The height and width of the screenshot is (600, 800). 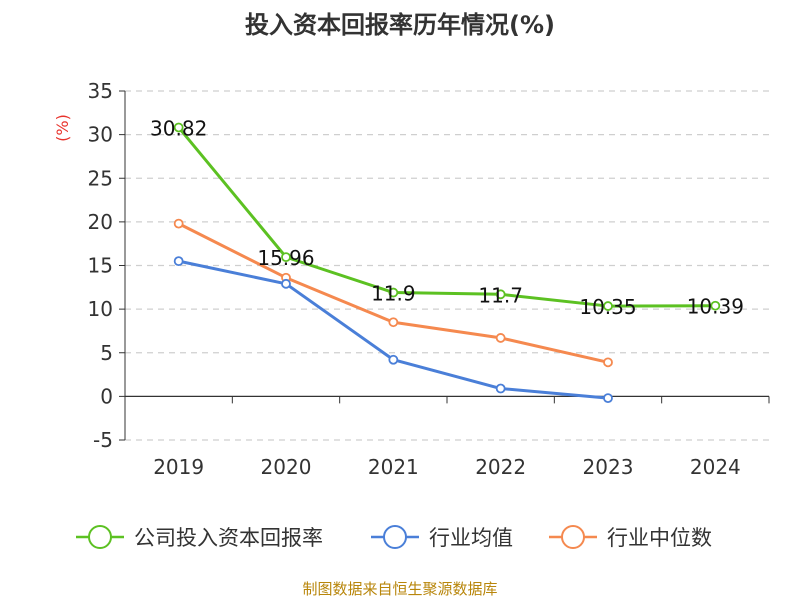 I want to click on y-tick-label: 25, so click(x=100, y=178).